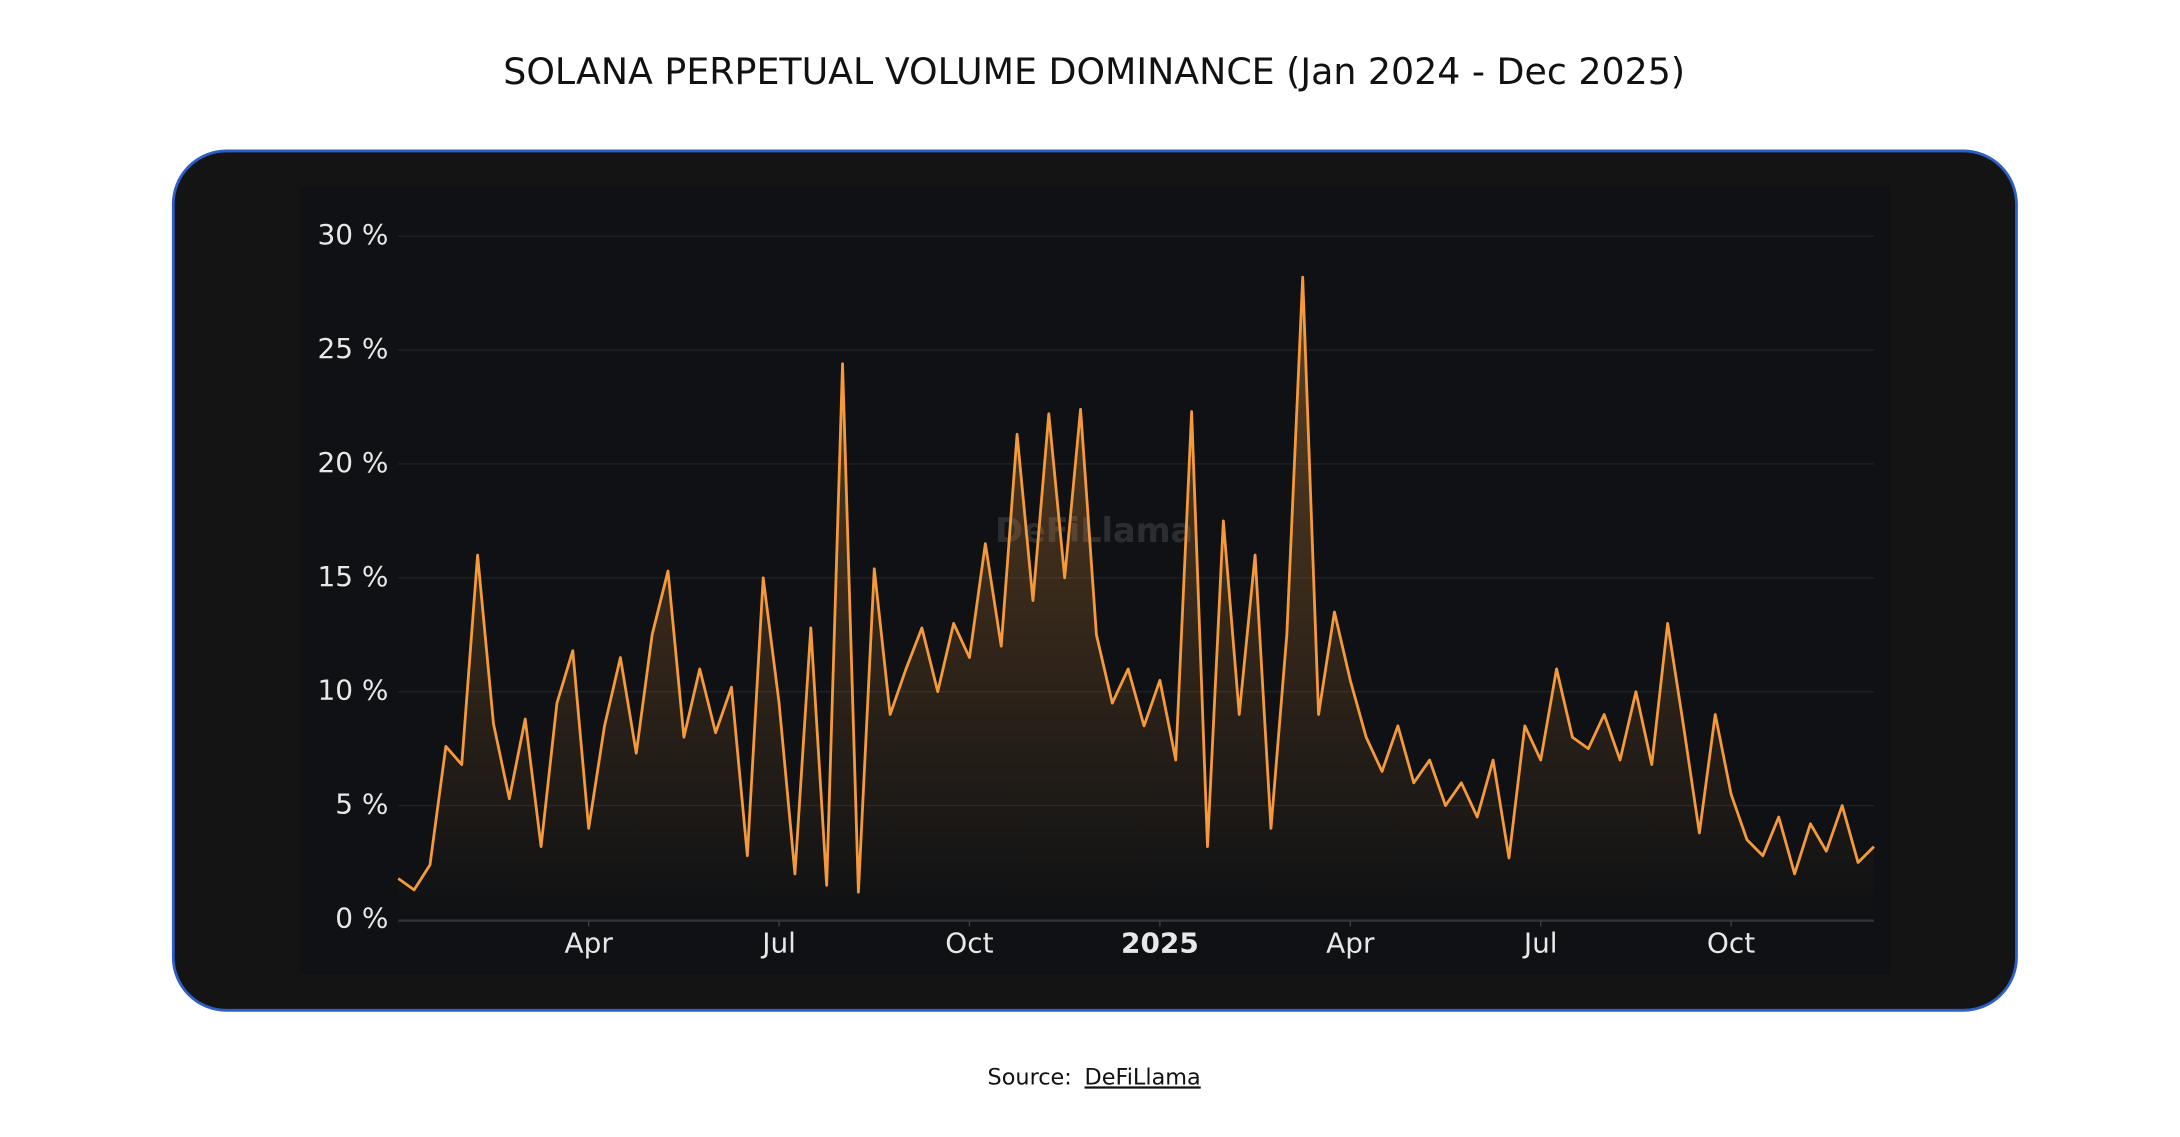  I want to click on y-tick-label: 20 %, so click(352, 462).